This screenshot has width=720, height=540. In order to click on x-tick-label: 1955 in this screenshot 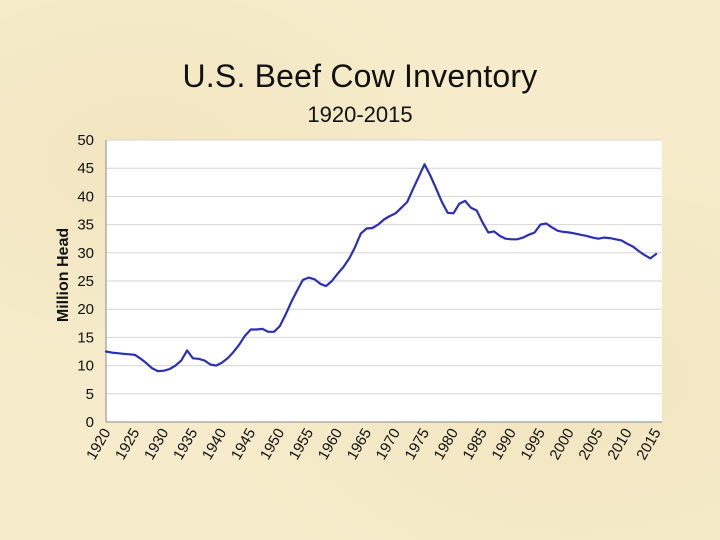, I will do `click(301, 444)`.